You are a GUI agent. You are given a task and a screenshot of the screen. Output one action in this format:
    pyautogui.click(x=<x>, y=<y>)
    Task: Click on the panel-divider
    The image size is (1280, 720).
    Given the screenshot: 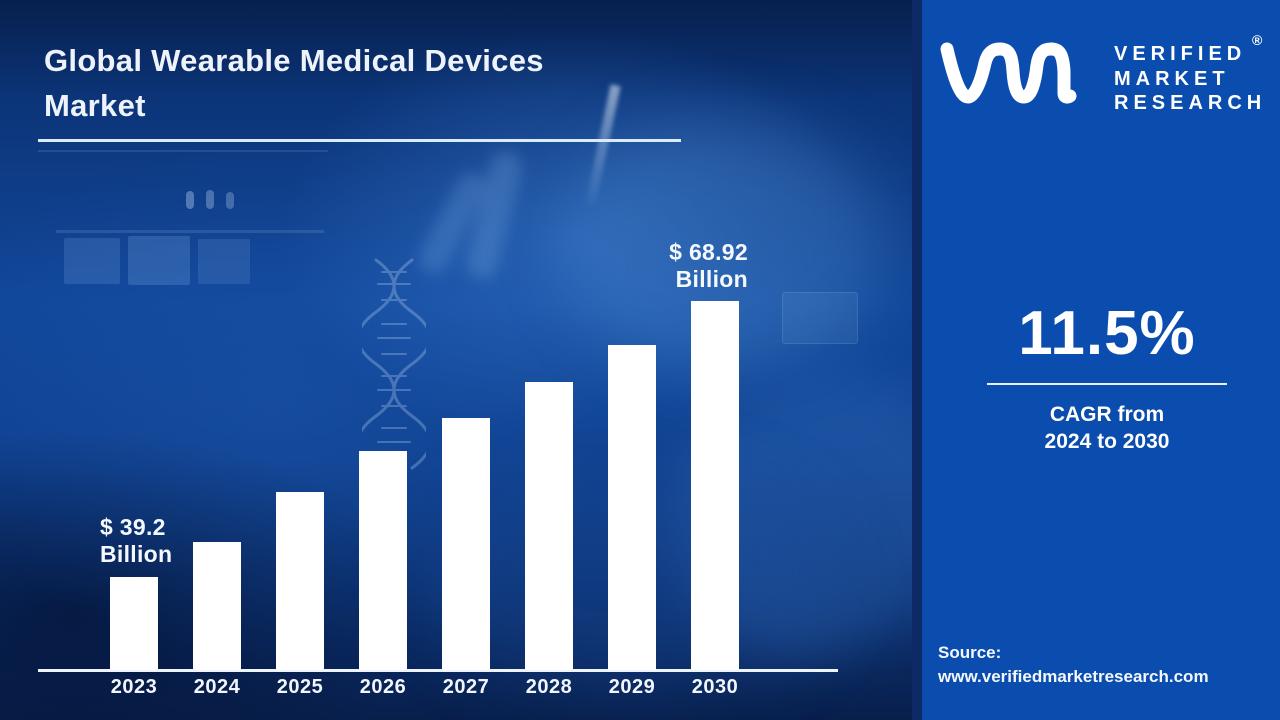 What is the action you would take?
    pyautogui.click(x=917, y=360)
    